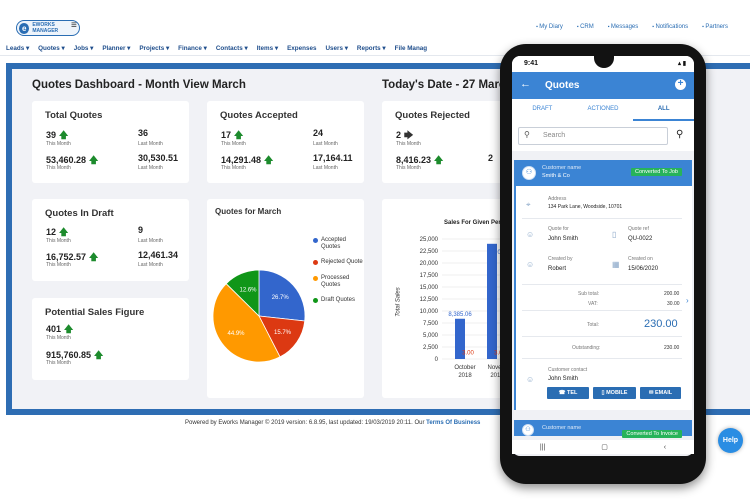 The image size is (750, 500). Describe the element at coordinates (302, 48) in the screenshot. I see `nav-expenses: Expenses` at that location.